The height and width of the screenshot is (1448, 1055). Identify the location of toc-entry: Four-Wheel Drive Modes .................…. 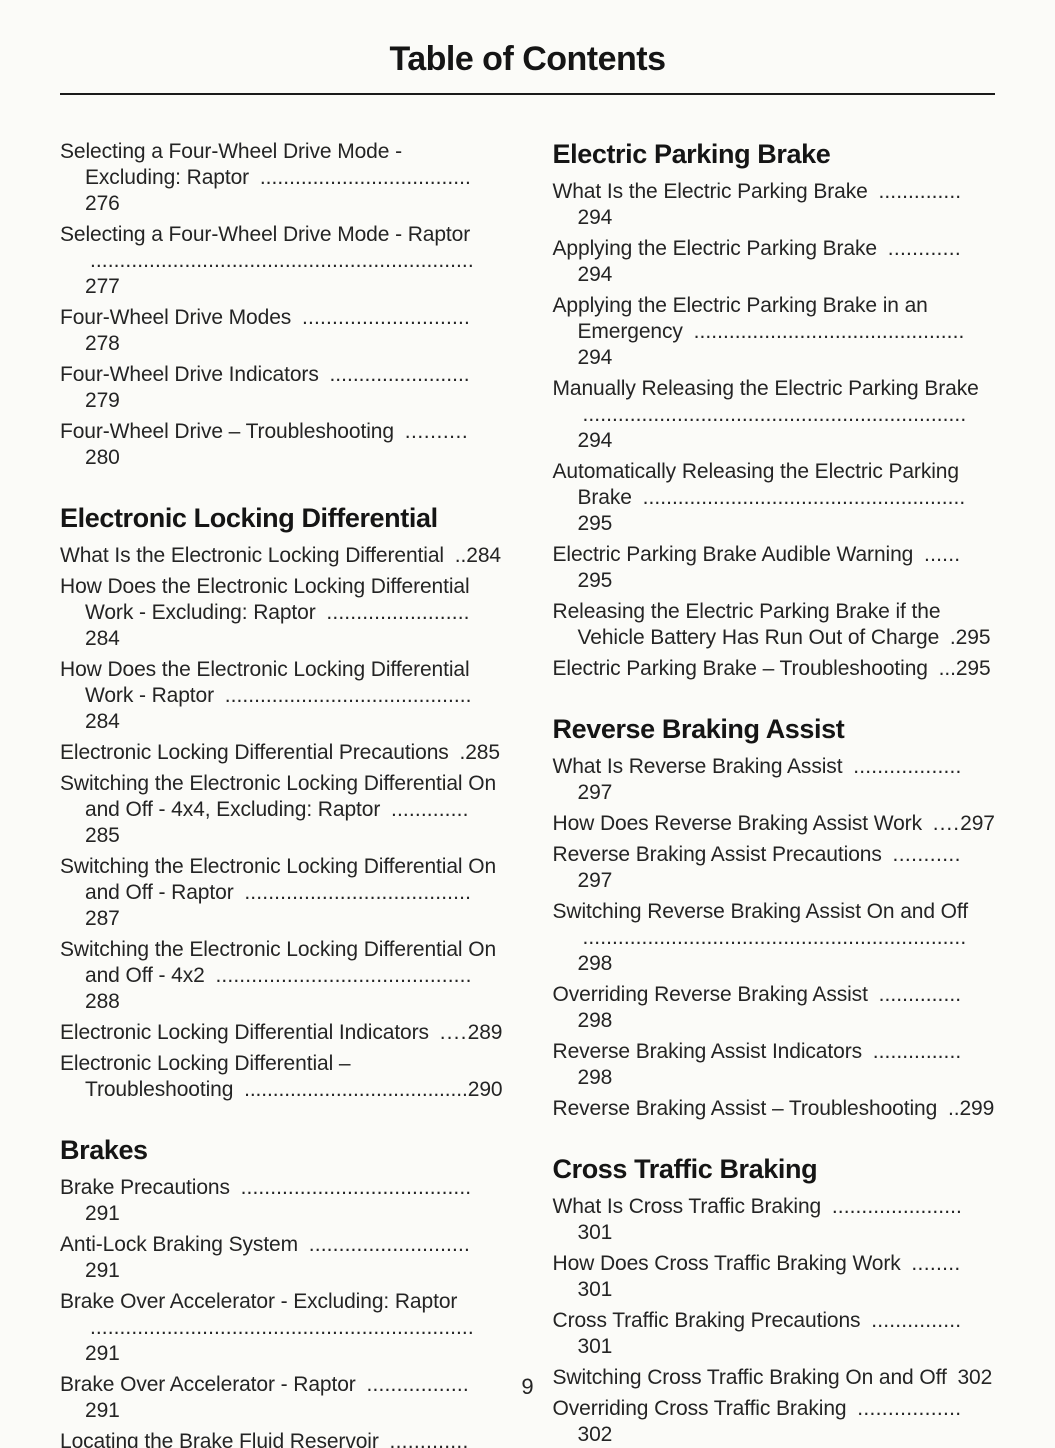
(281, 331).